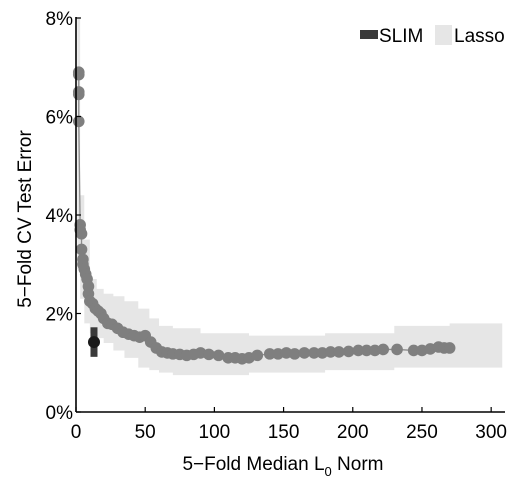 Image resolution: width=517 pixels, height=483 pixels. What do you see at coordinates (25, 219) in the screenshot?
I see `y-axis-label: 5−Fold CV Test Error` at bounding box center [25, 219].